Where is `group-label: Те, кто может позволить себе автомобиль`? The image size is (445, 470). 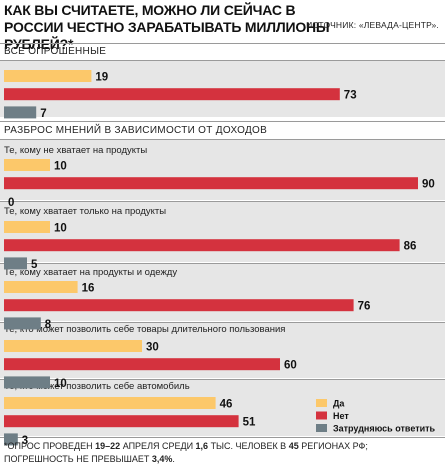
group-label: Те, кто может позволить себе автомобиль is located at coordinates (97, 386).